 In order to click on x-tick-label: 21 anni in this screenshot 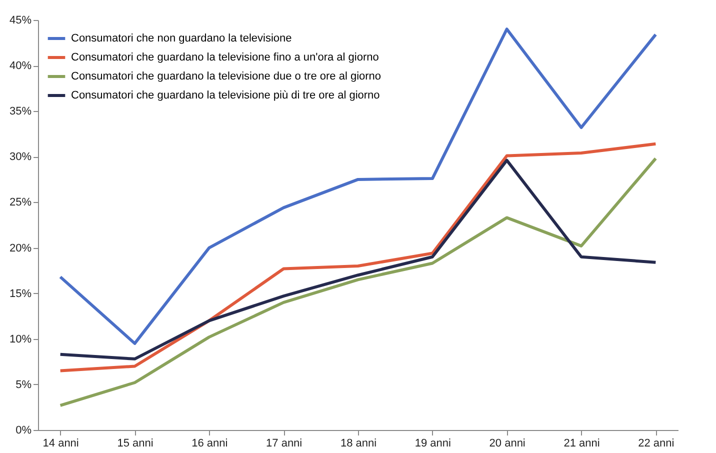, I will do `click(582, 444)`.